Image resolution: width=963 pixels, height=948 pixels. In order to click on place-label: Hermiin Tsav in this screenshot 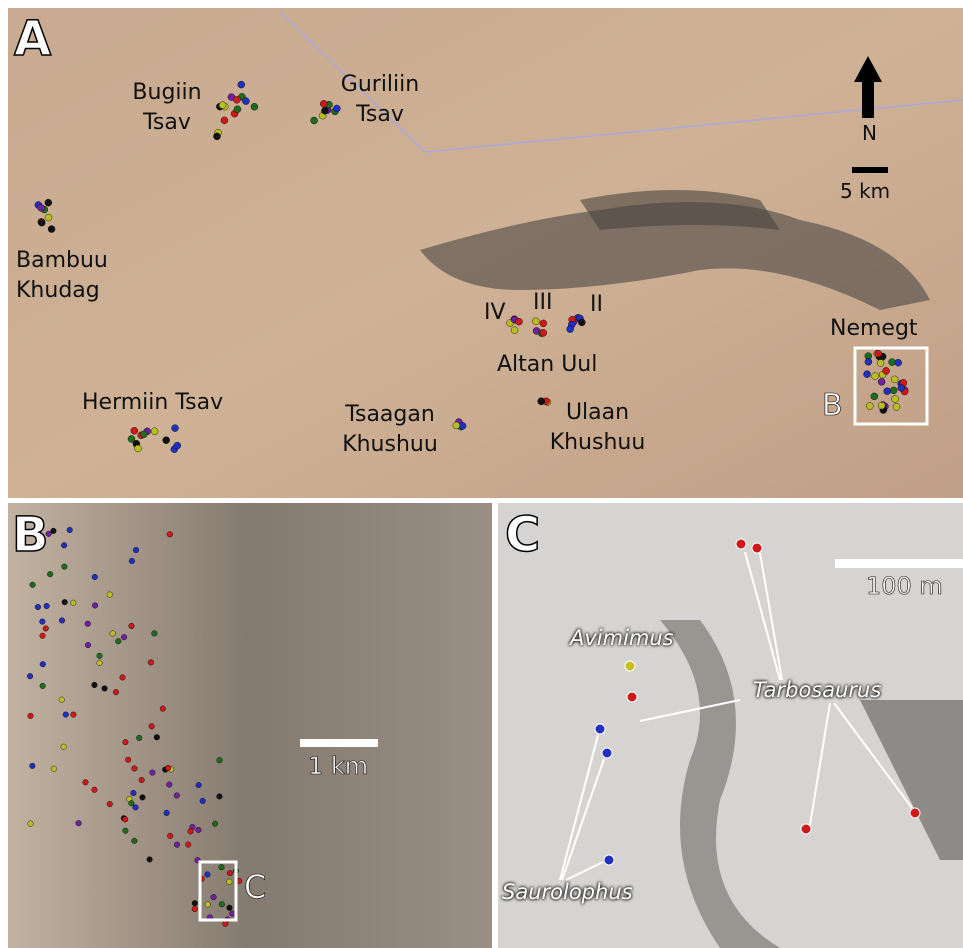, I will do `click(153, 402)`.